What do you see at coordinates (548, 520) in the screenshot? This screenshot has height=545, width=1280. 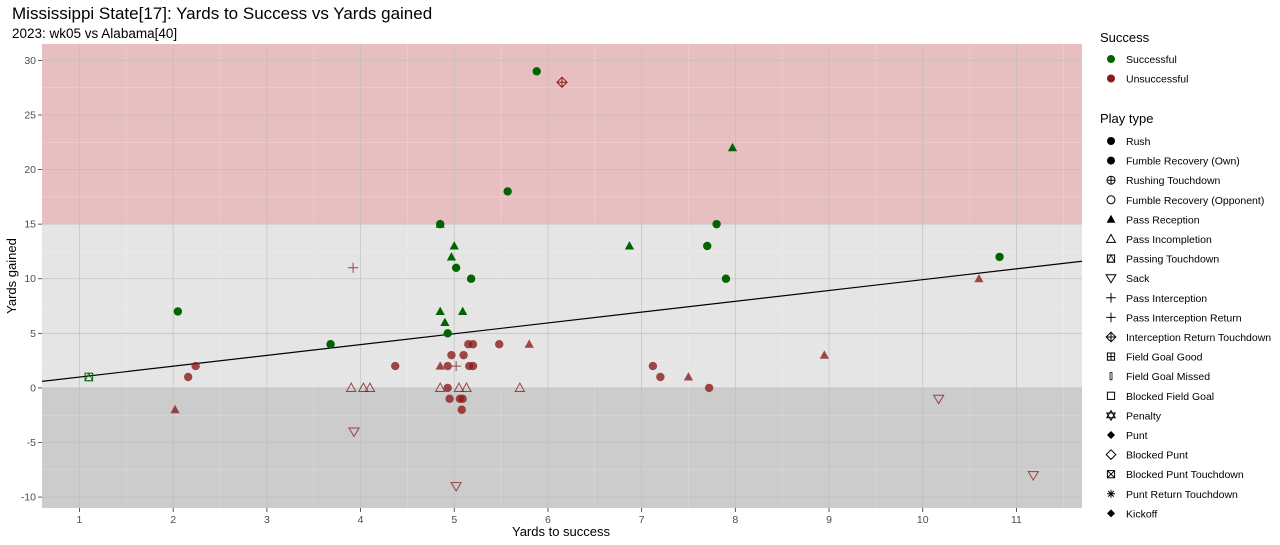 I see `x-tick-label: 6` at bounding box center [548, 520].